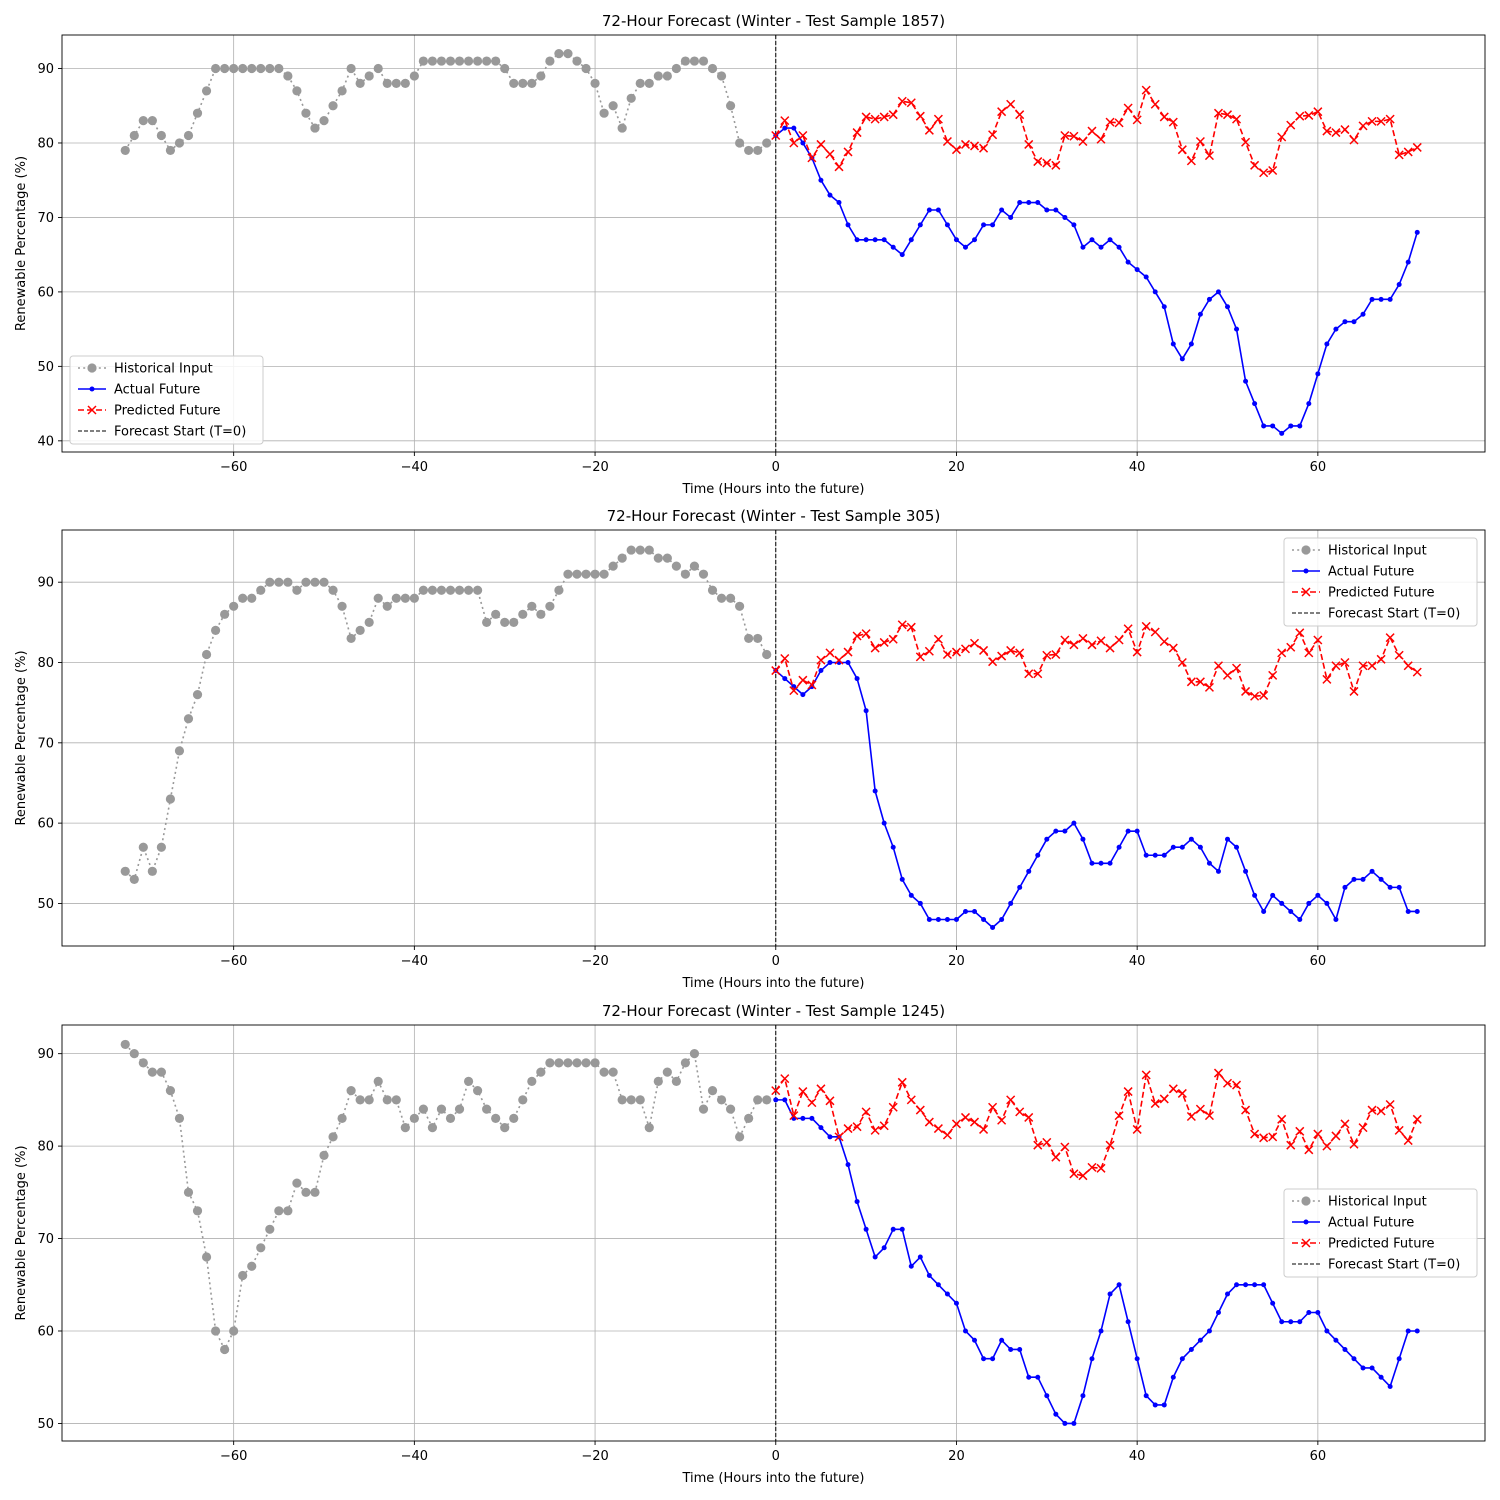 The width and height of the screenshot is (1500, 1500). I want to click on legend-swatch-marker, so click(1306, 1201).